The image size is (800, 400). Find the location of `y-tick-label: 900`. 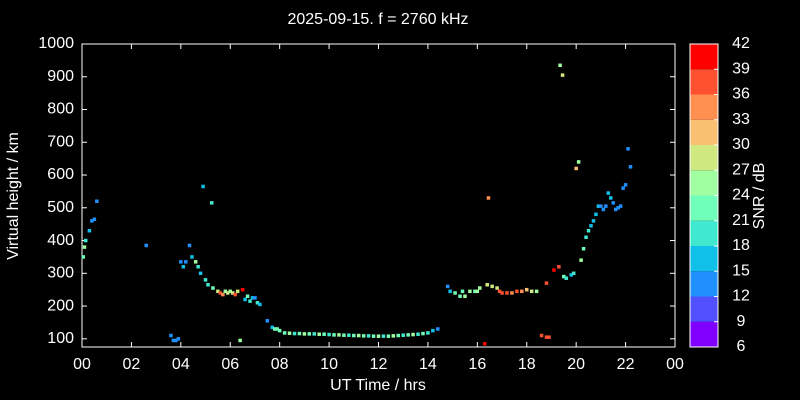

y-tick-label: 900 is located at coordinates (60, 76).